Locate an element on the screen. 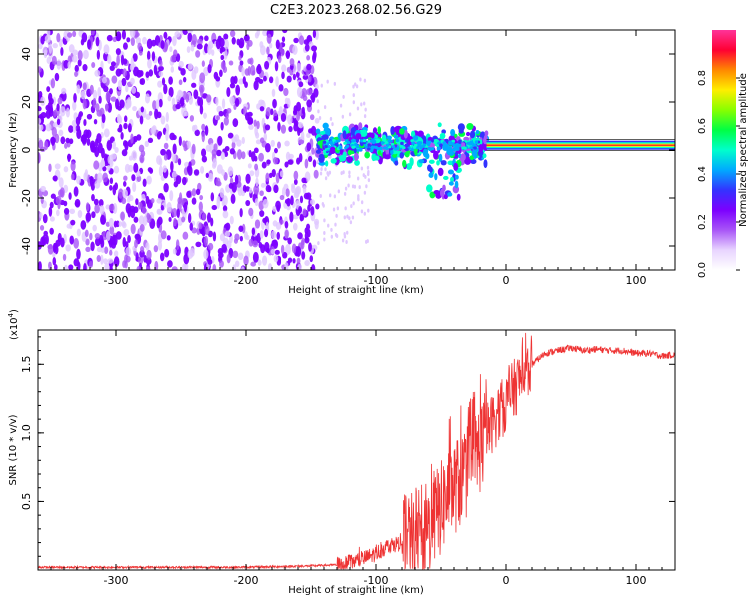 This screenshot has height=600, width=750. colorbar-label: Normalized spectral amplitude is located at coordinates (743, 150).